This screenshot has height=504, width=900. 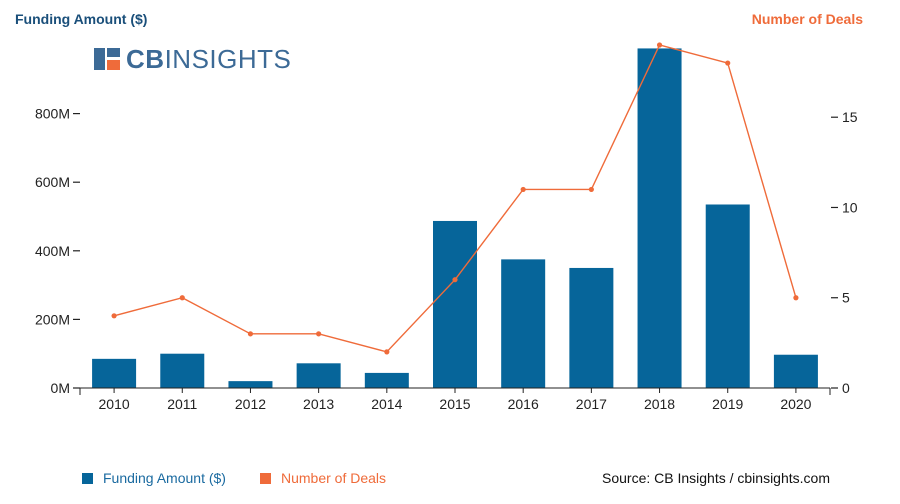 What do you see at coordinates (60, 388) in the screenshot?
I see `left-tick-label-0M: 0M` at bounding box center [60, 388].